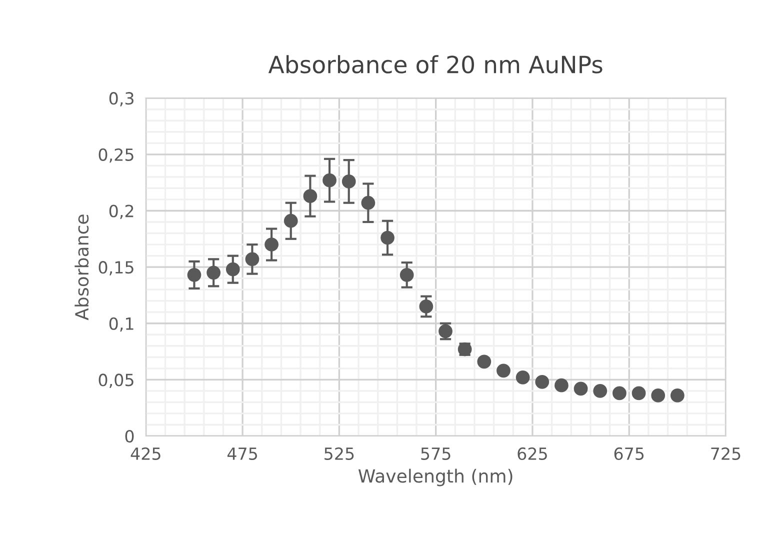  Describe the element at coordinates (116, 268) in the screenshot. I see `y-tick-label: 0,15` at that location.